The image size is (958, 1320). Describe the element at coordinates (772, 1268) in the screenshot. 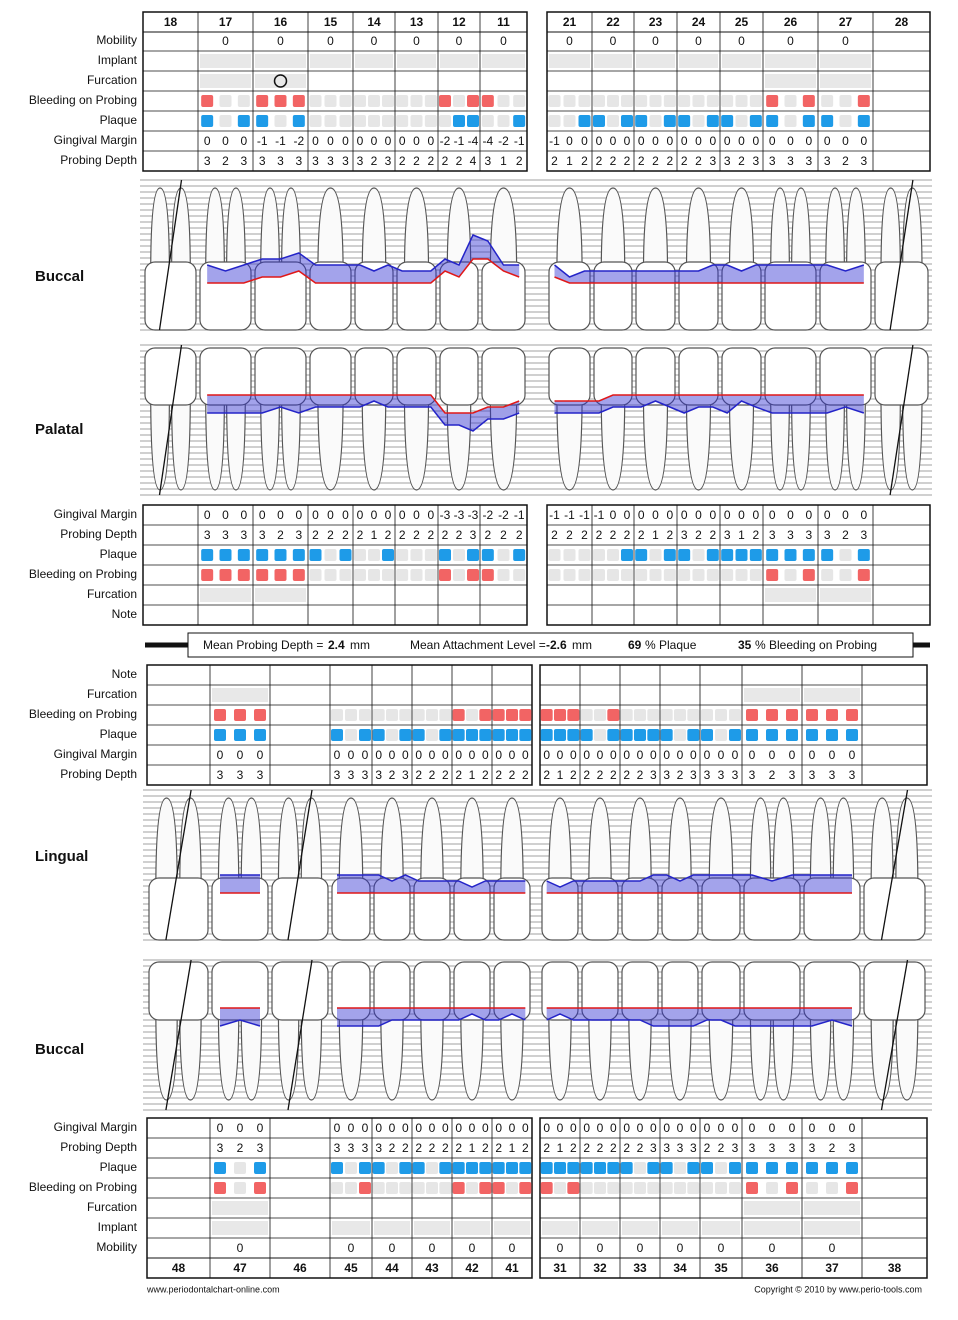

I see `tooth-number: 36` at that location.